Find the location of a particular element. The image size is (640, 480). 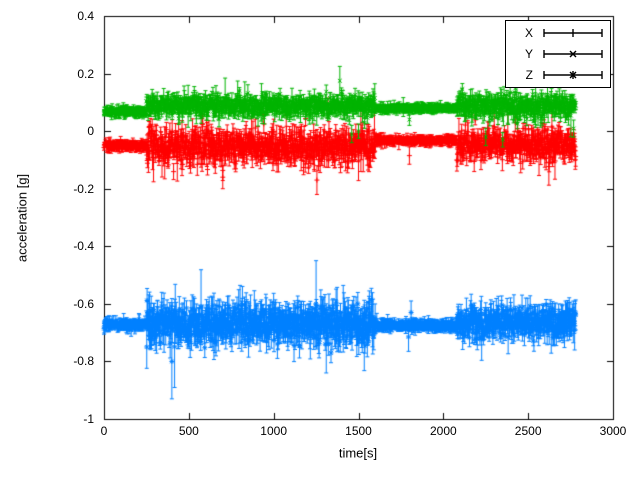

legend-marker-plus-icon is located at coordinates (573, 33).